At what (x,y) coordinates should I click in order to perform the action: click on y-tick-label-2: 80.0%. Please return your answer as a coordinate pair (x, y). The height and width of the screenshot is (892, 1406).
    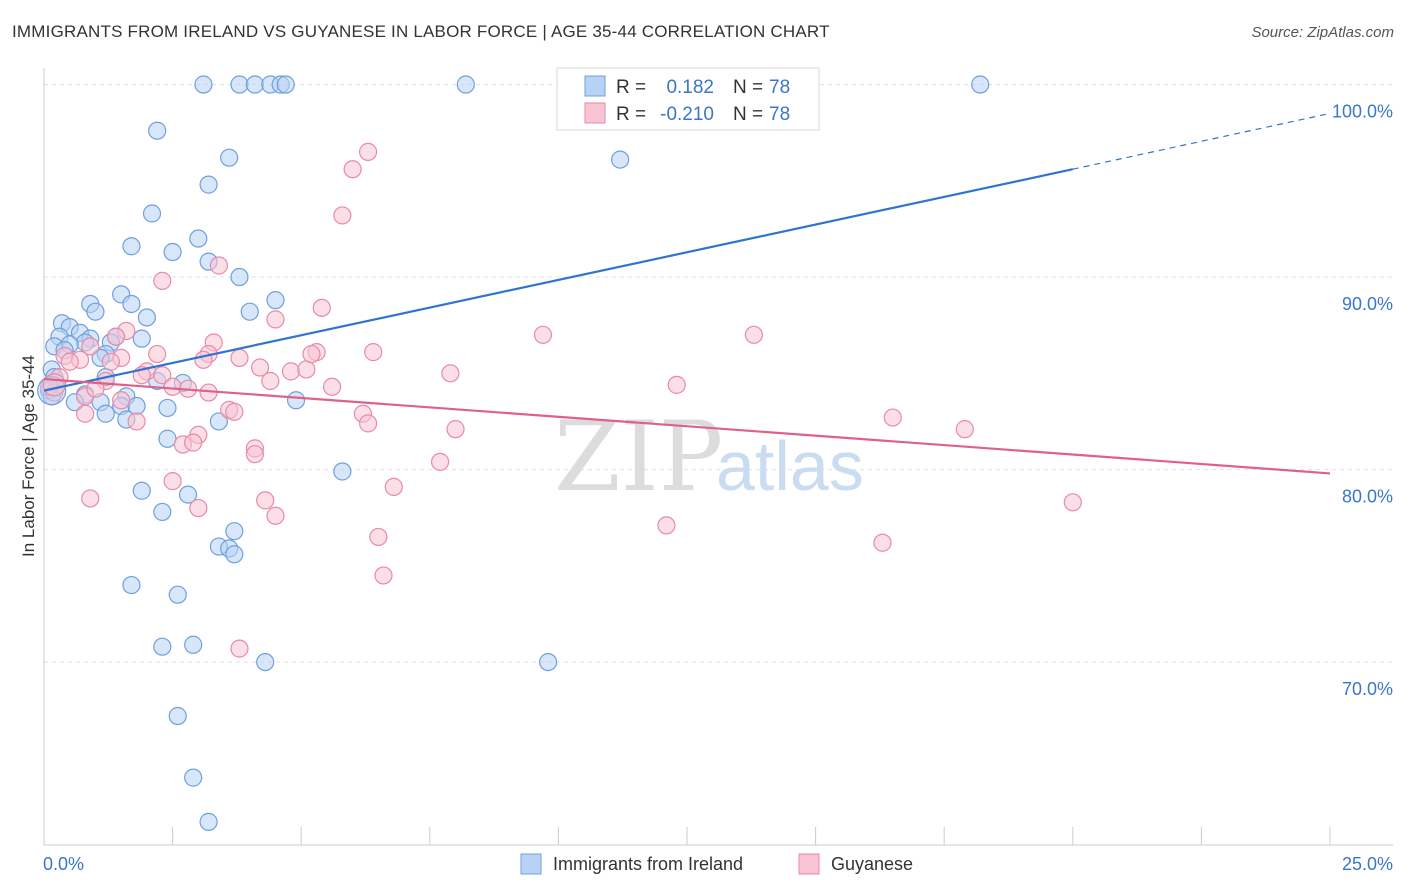
    Looking at the image, I should click on (1367, 497).